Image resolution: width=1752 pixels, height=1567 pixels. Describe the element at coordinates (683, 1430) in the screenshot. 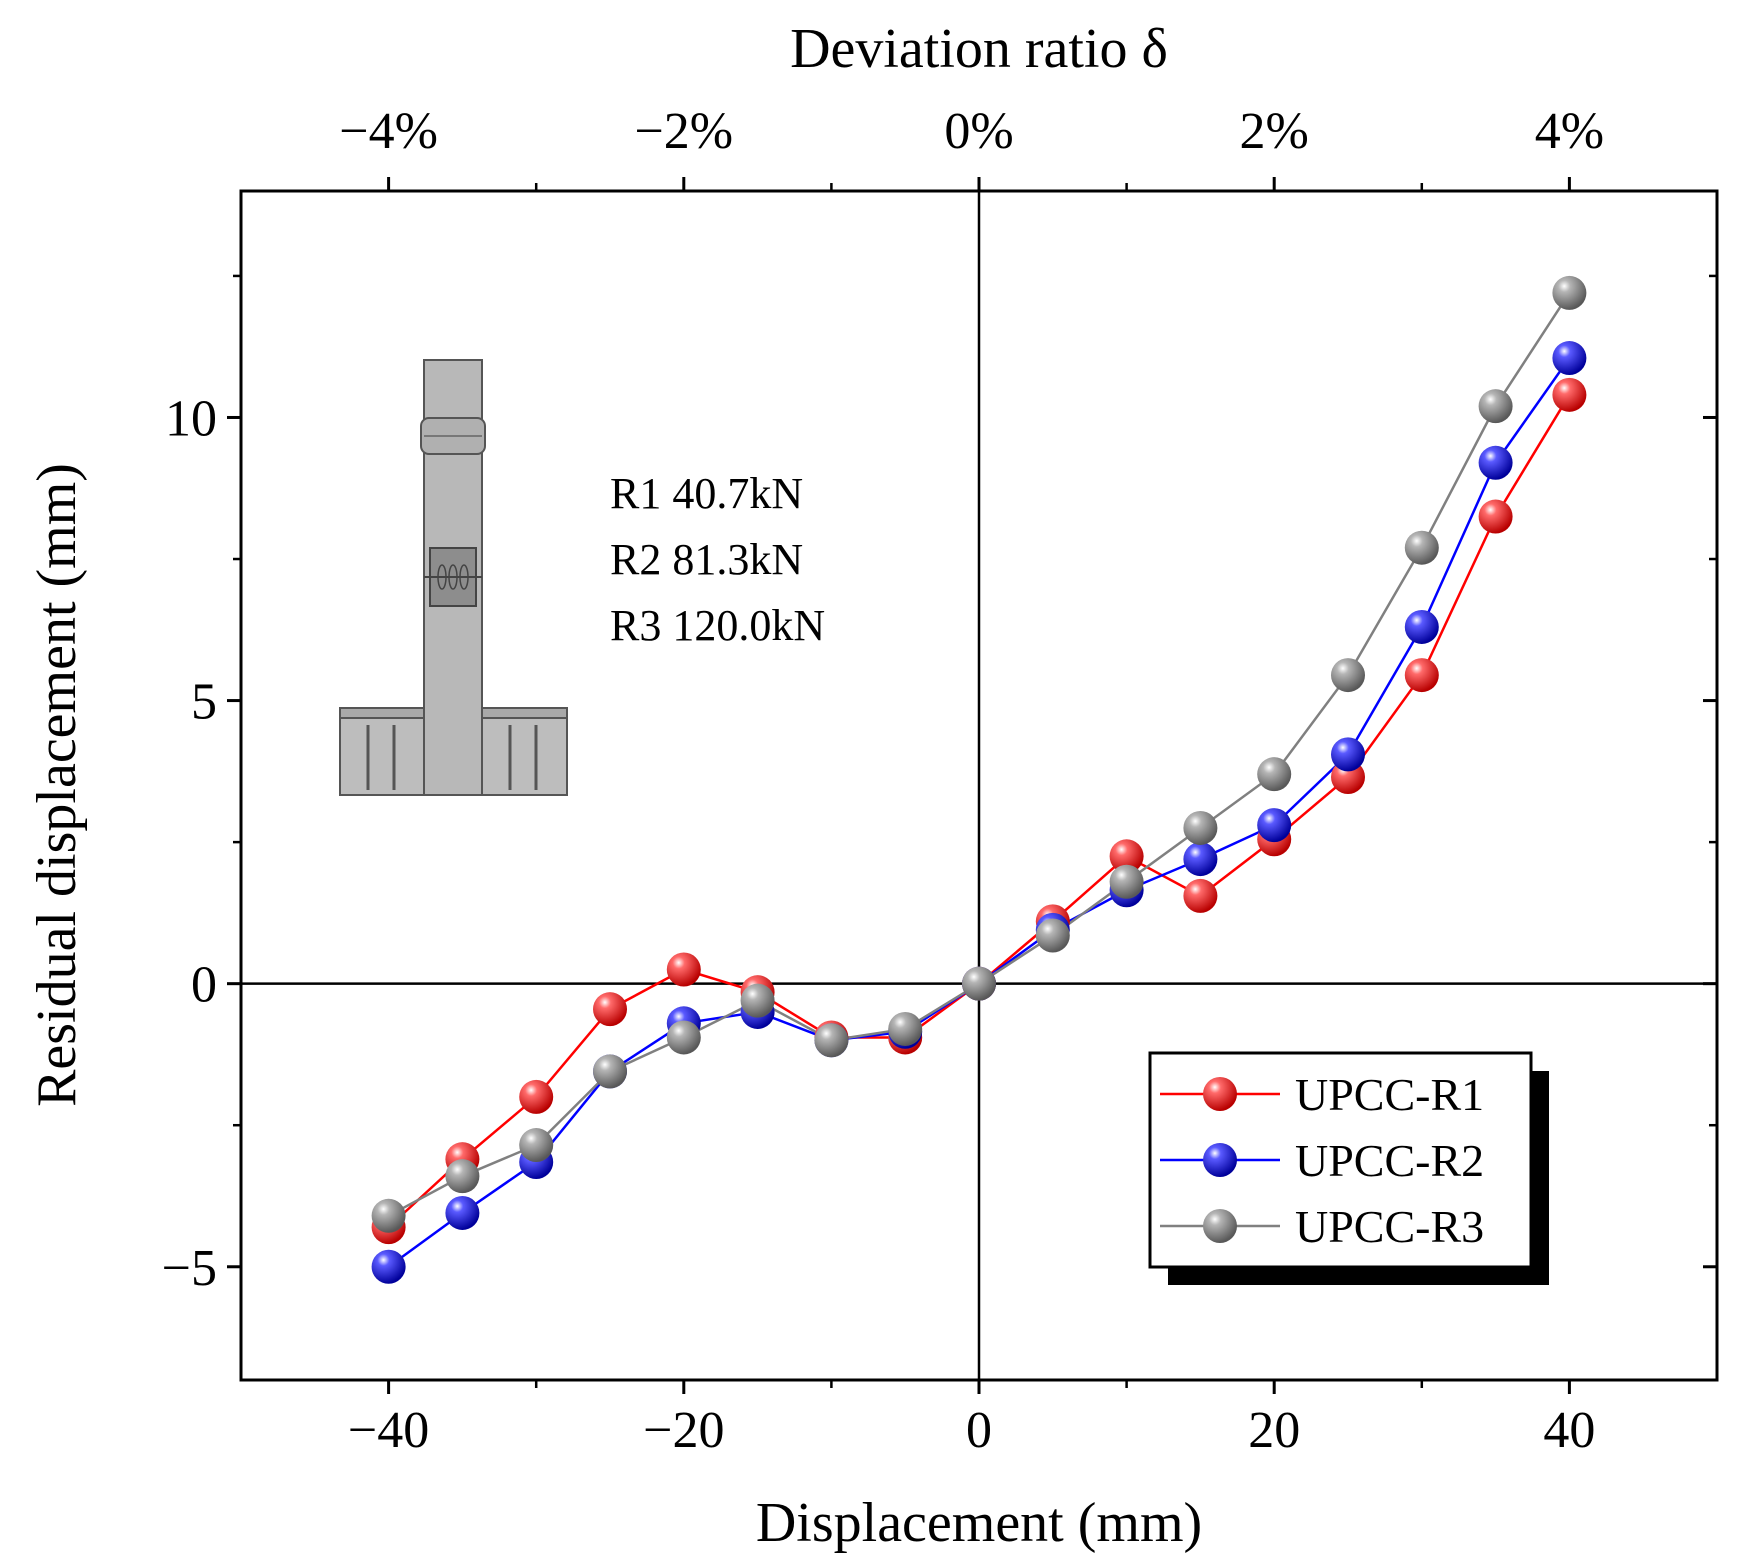

I see `x-tick-label: −20` at that location.